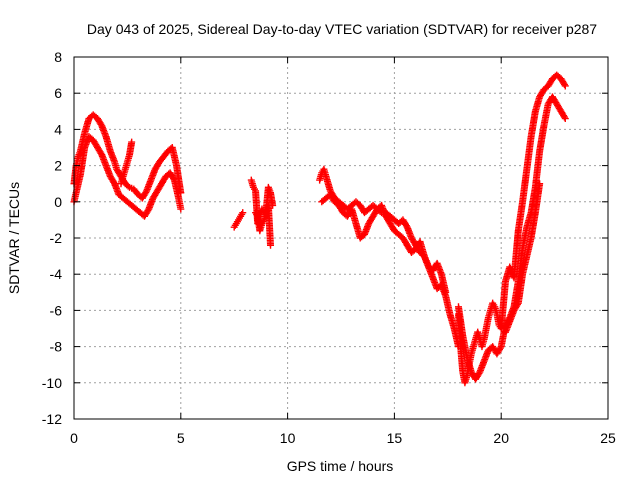  I want to click on y-tick-labels: -12 -10 -8 -6 -4 -2 0 2 4 6 8, so click(52, 238).